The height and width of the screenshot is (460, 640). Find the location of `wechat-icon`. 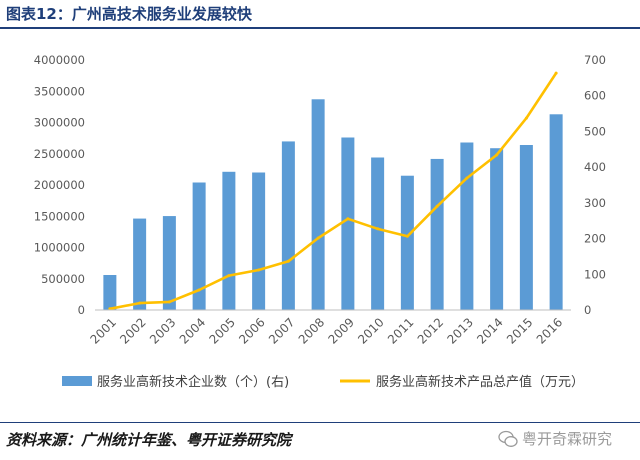

wechat-icon is located at coordinates (508, 438).